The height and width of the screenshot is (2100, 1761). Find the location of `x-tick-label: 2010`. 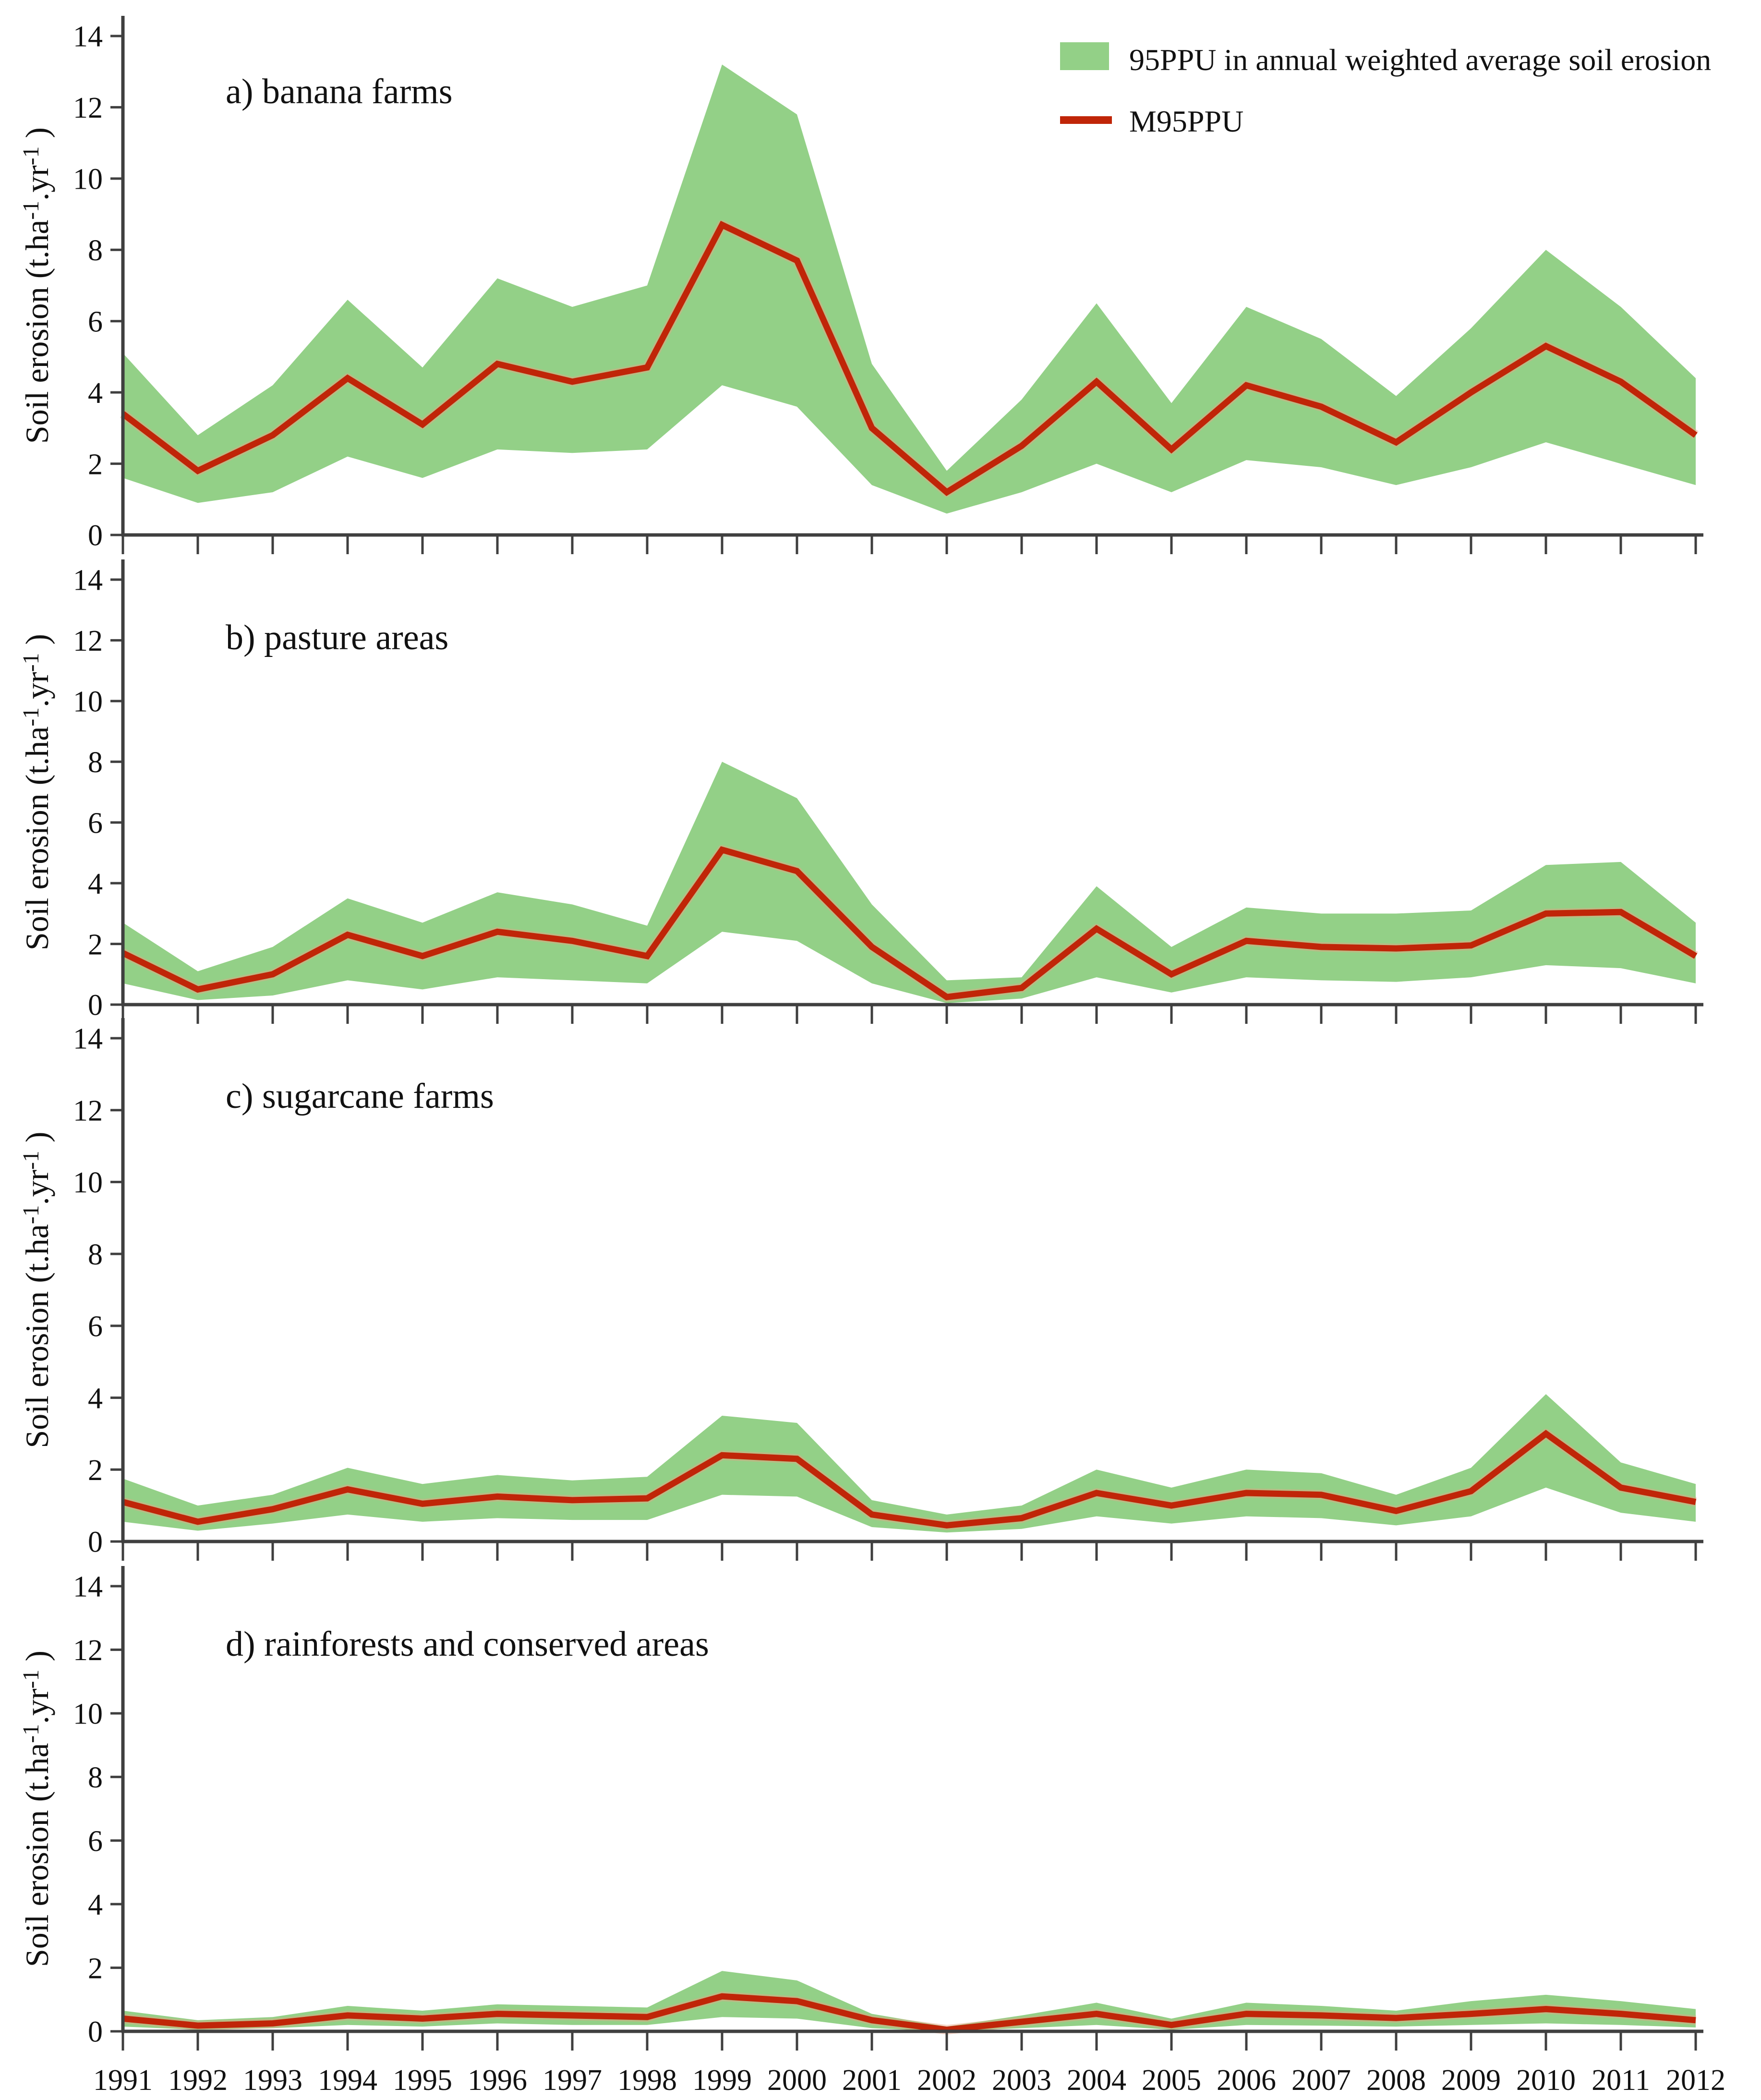

x-tick-label: 2010 is located at coordinates (1546, 2081).